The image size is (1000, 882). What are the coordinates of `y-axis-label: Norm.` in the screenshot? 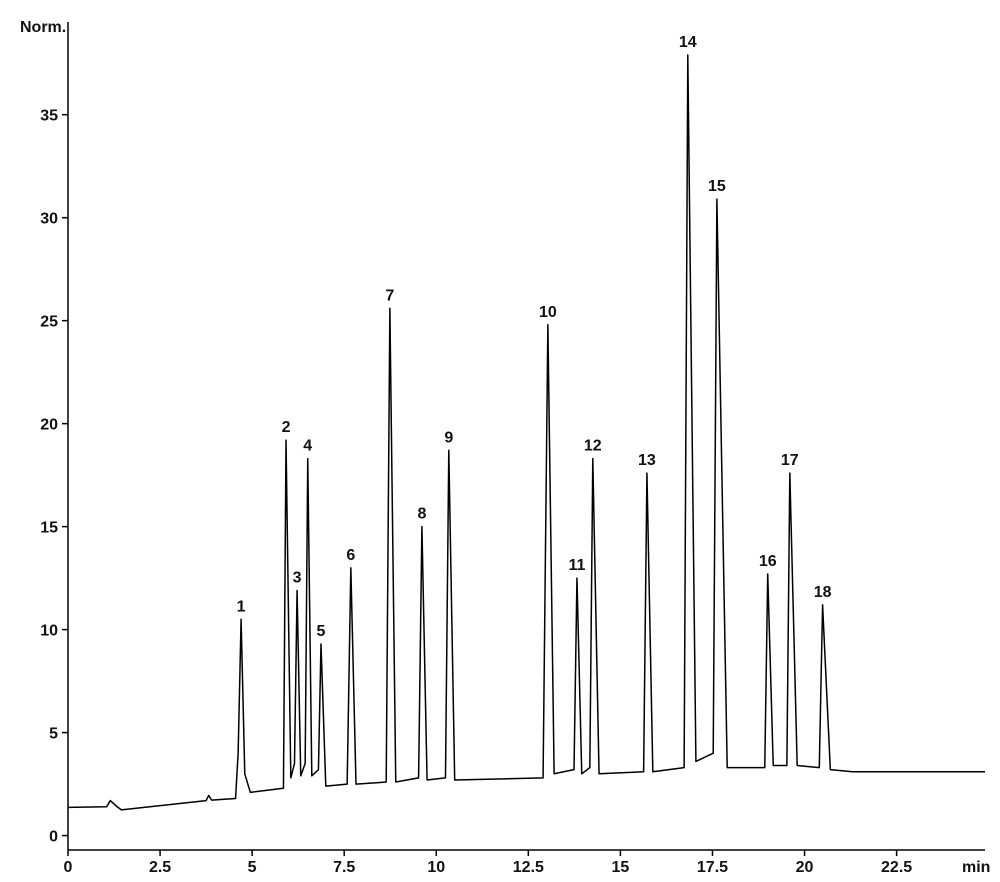 It's located at (43, 27).